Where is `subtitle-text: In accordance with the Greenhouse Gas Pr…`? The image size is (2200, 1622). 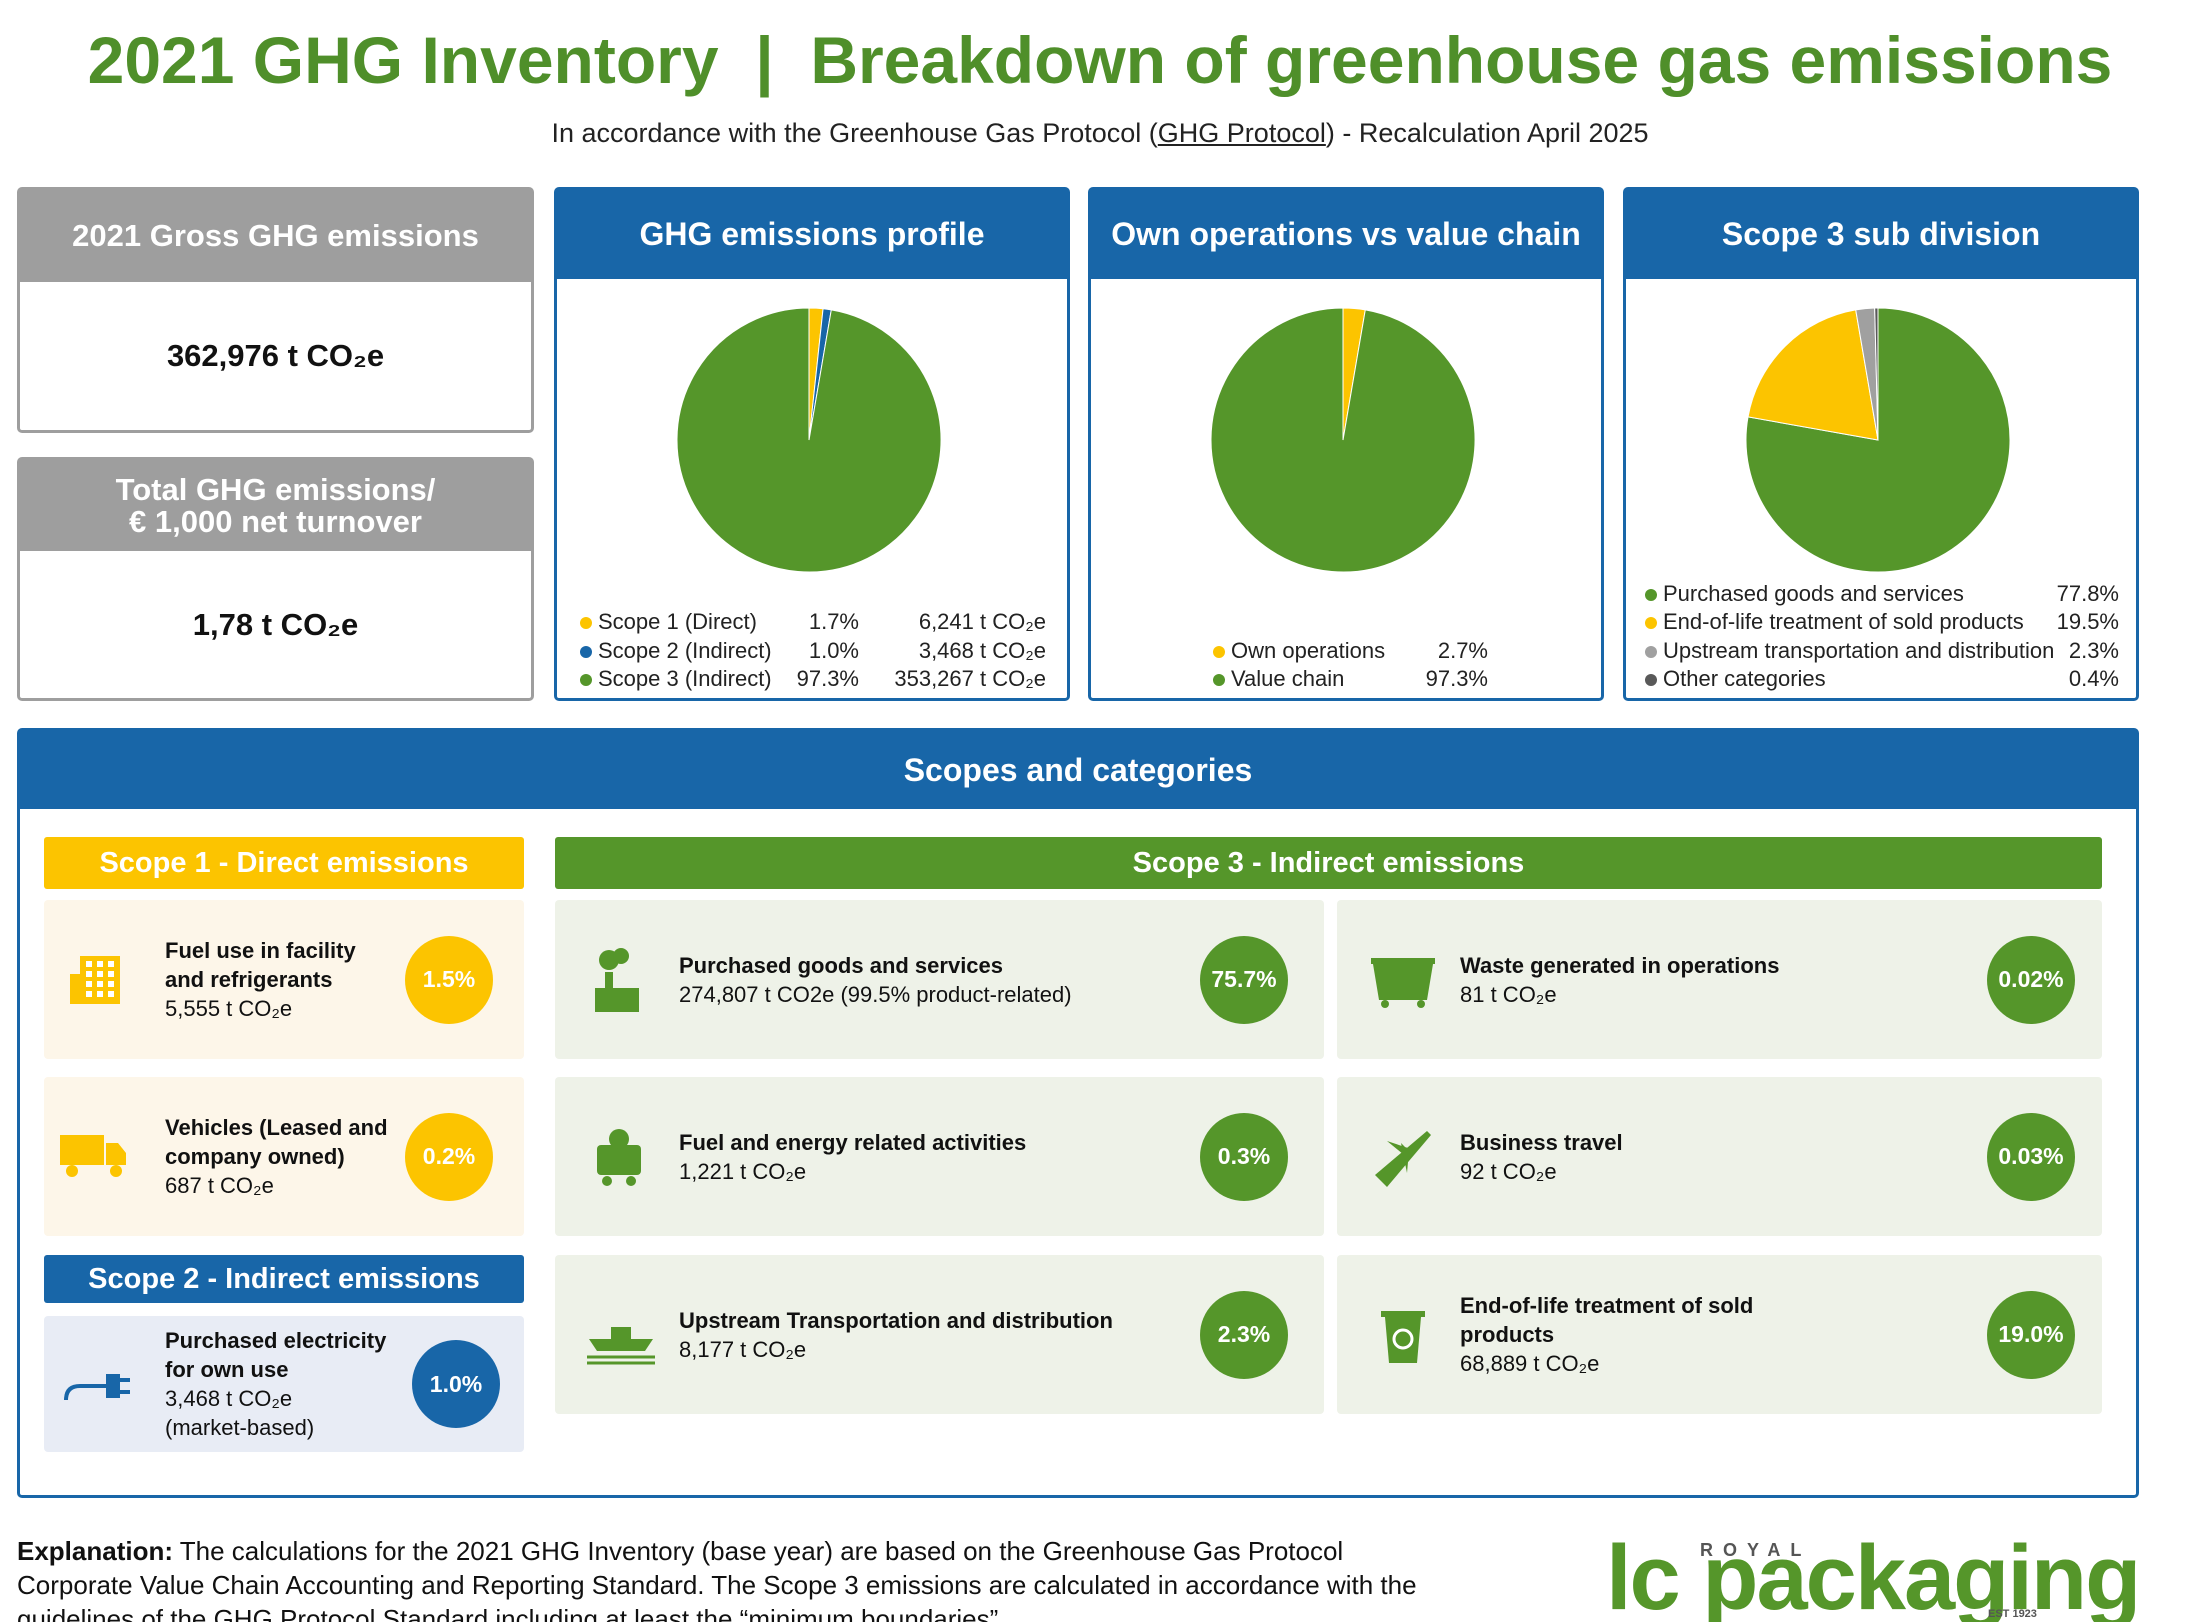
subtitle-text: In accordance with the Greenhouse Gas Pr… is located at coordinates (854, 133).